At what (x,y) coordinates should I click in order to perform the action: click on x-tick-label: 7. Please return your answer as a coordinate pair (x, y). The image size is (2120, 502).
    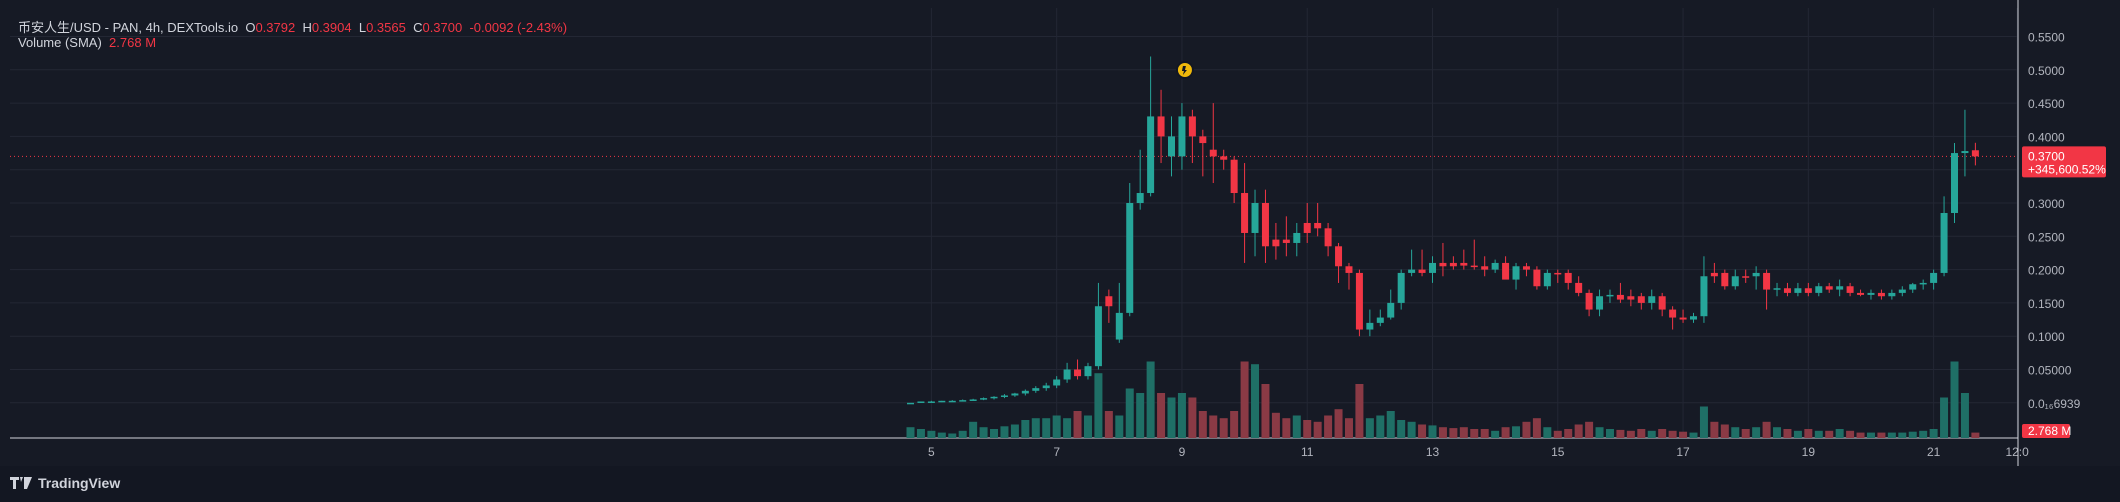
    Looking at the image, I should click on (1056, 452).